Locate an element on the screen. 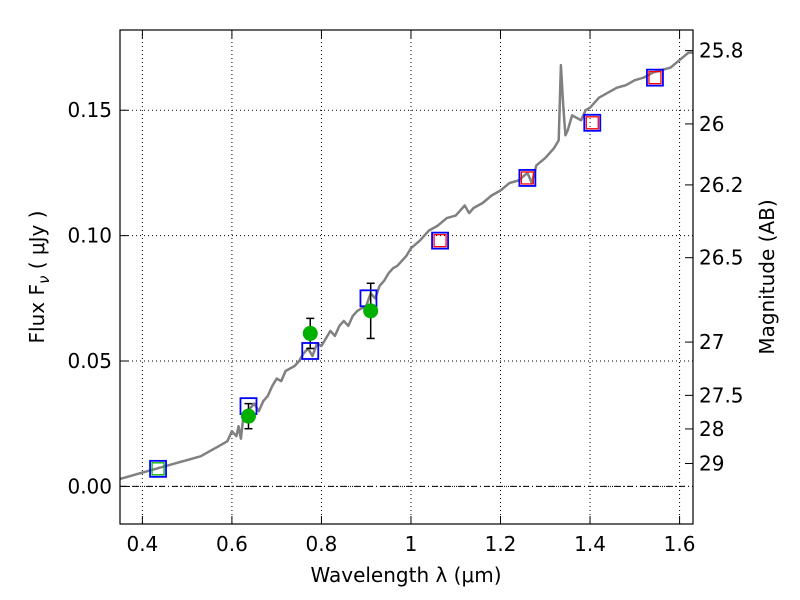  y-axis-label-subscript: ν is located at coordinates (44, 280).